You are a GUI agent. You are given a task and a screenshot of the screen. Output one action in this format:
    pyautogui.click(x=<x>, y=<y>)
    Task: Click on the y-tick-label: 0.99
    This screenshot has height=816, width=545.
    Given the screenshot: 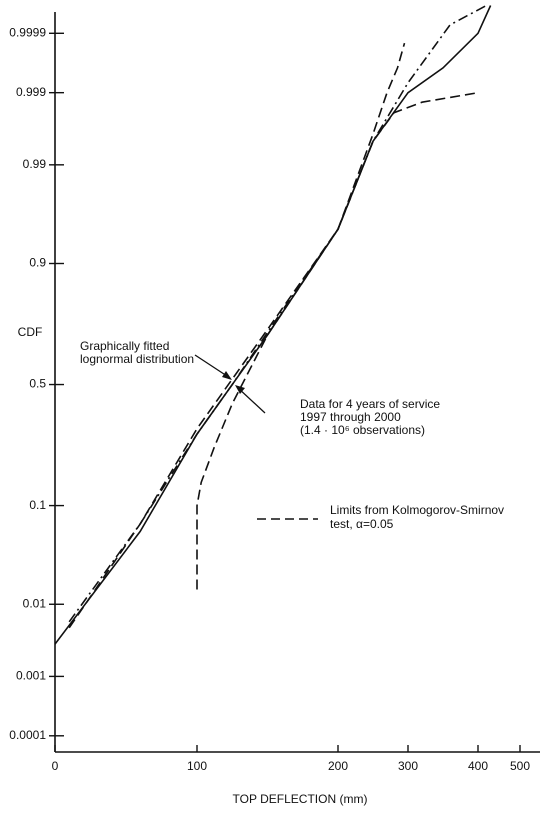 What is the action you would take?
    pyautogui.click(x=35, y=164)
    